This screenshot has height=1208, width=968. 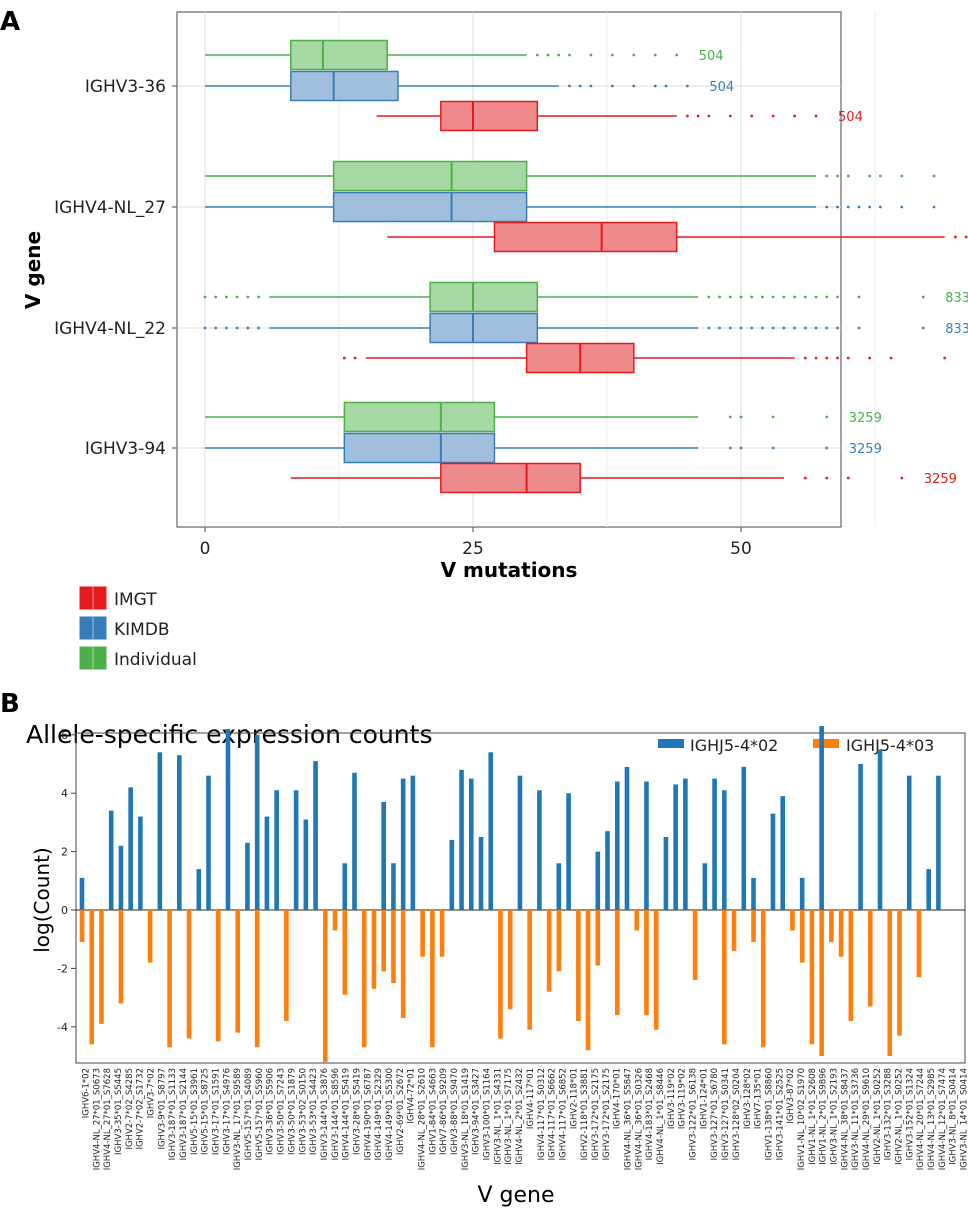 I want to click on box-imgt: 504, so click(x=619, y=116).